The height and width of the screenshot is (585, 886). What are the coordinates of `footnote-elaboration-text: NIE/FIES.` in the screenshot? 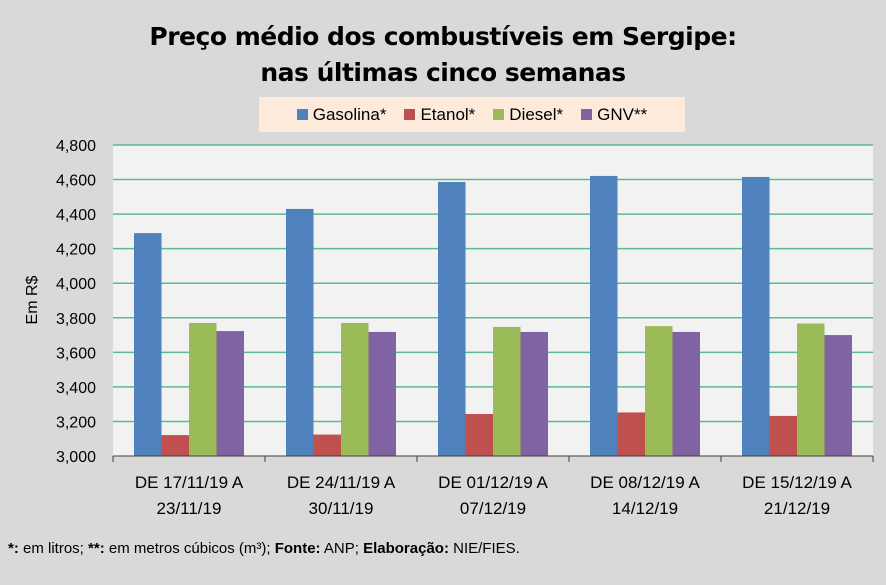 It's located at (484, 548).